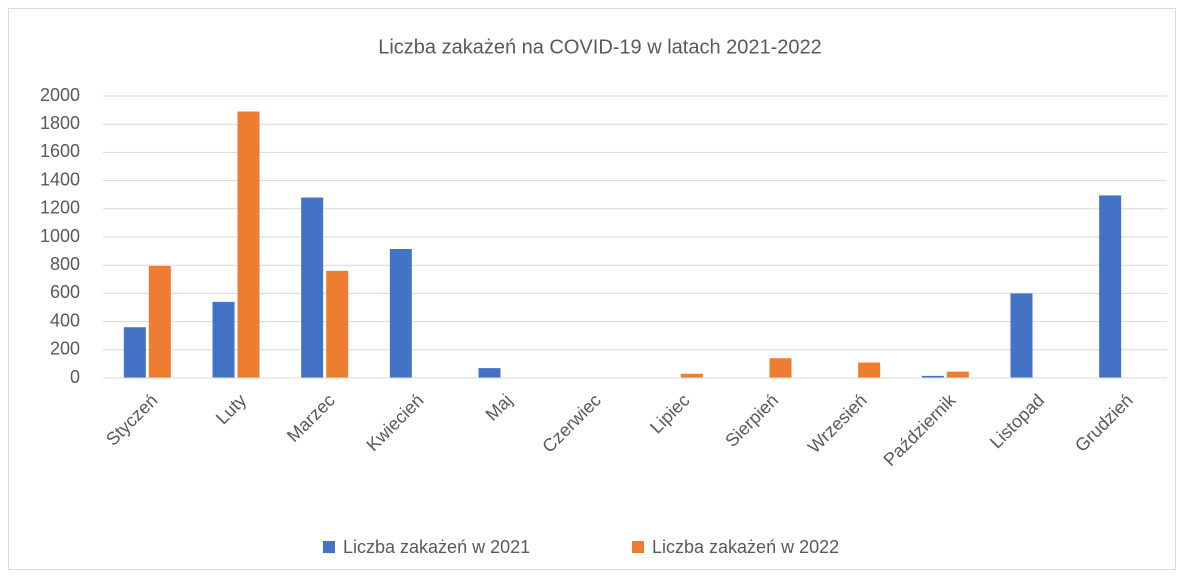 This screenshot has height=579, width=1184. What do you see at coordinates (60, 236) in the screenshot?
I see `y-tick-label: 1000` at bounding box center [60, 236].